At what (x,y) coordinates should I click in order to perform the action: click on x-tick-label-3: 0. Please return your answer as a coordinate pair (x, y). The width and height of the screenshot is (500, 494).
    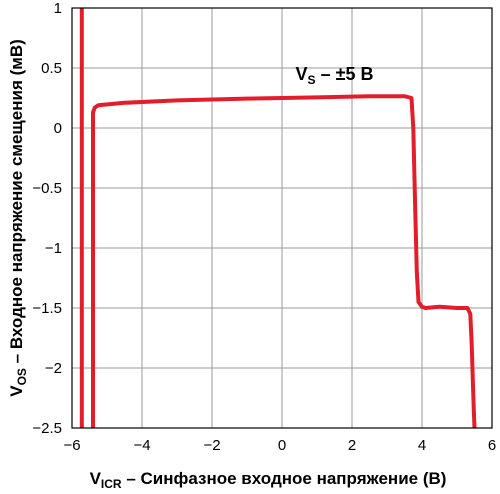
    Looking at the image, I should click on (282, 445).